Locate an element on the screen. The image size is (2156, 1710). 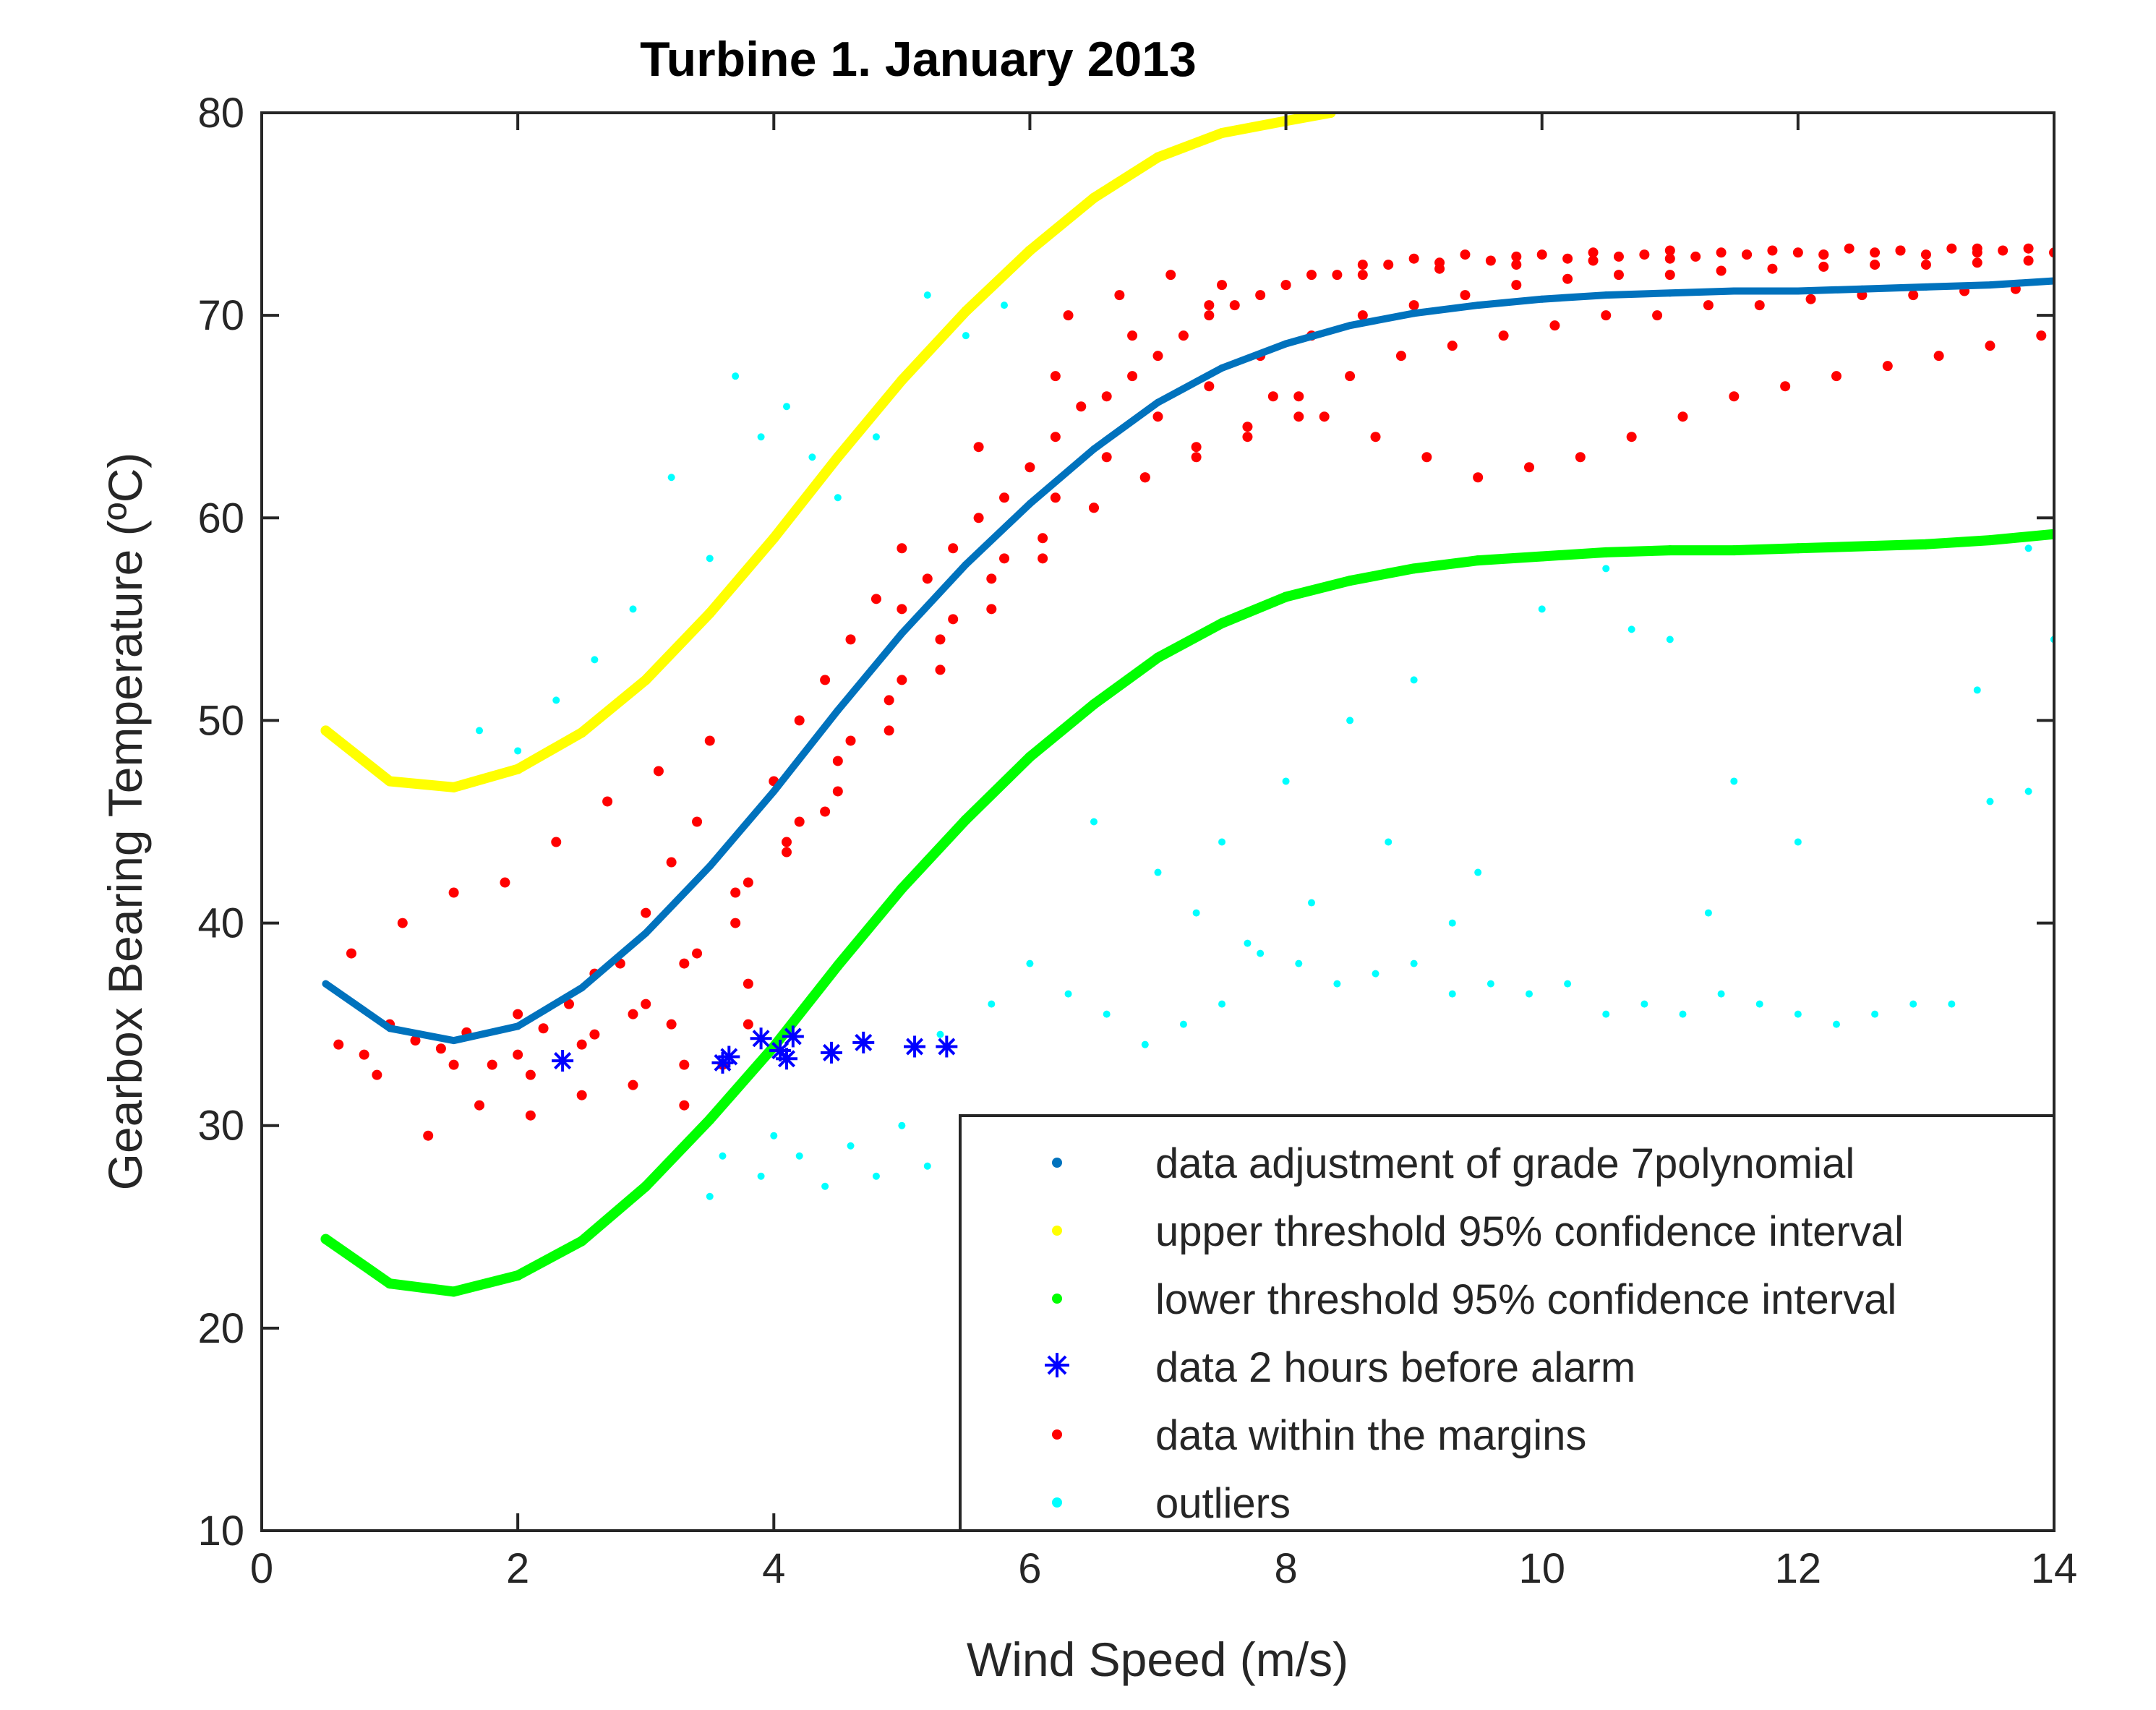
y-tick-label: 20 is located at coordinates (221, 1328).